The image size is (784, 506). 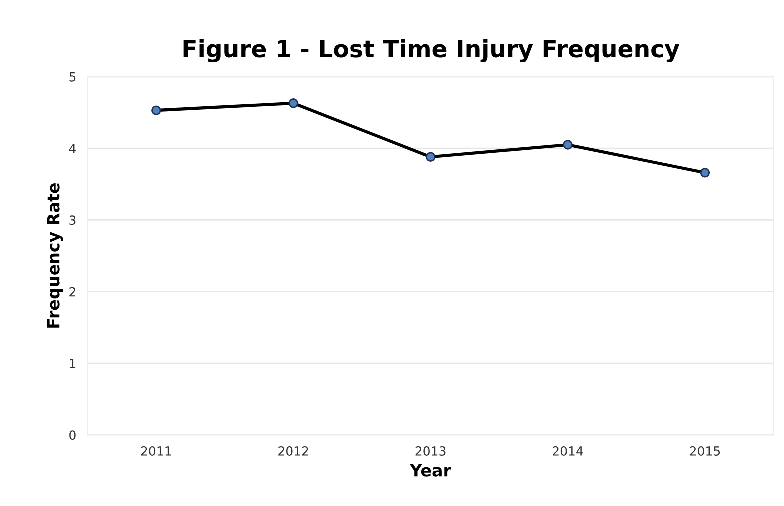 What do you see at coordinates (73, 292) in the screenshot?
I see `y-tick-label: 2` at bounding box center [73, 292].